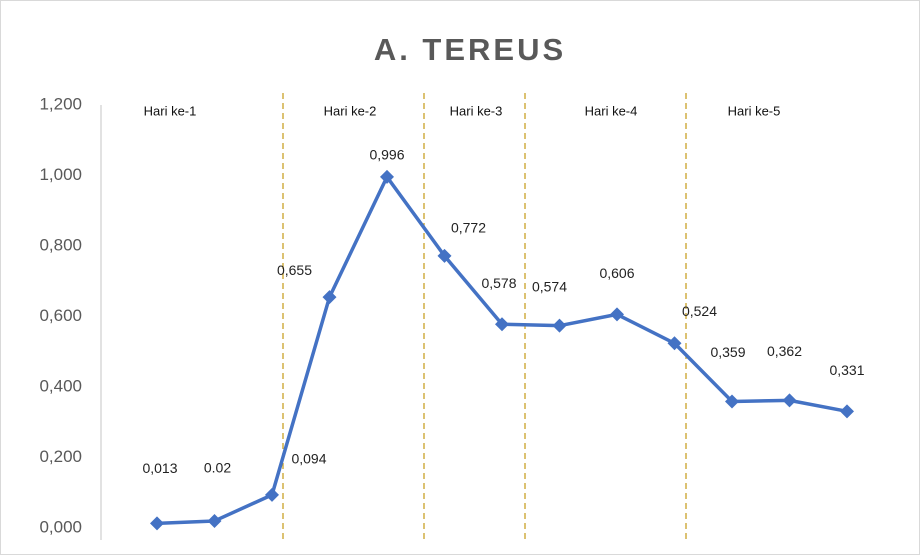 The image size is (920, 555). What do you see at coordinates (217, 468) in the screenshot?
I see `data-label: 0.02` at bounding box center [217, 468].